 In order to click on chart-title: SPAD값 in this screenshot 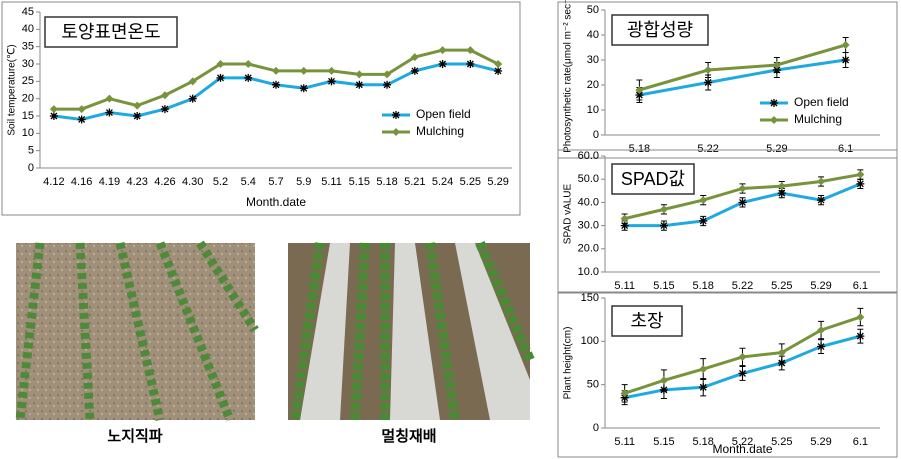, I will do `click(653, 179)`.